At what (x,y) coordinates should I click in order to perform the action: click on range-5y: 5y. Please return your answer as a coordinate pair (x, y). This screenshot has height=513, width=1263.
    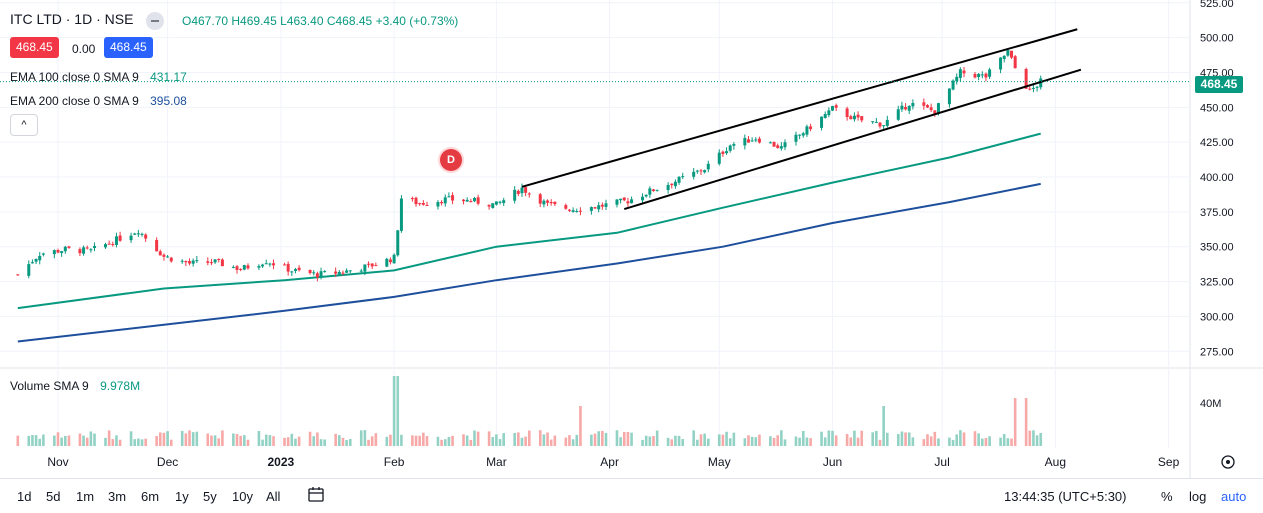
    Looking at the image, I should click on (210, 496).